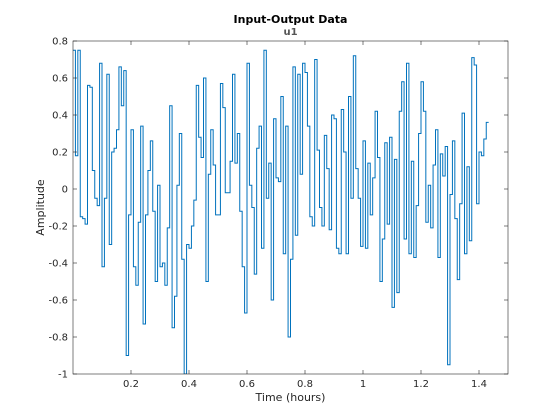  I want to click on y-tick-label: 0, so click(65, 190).